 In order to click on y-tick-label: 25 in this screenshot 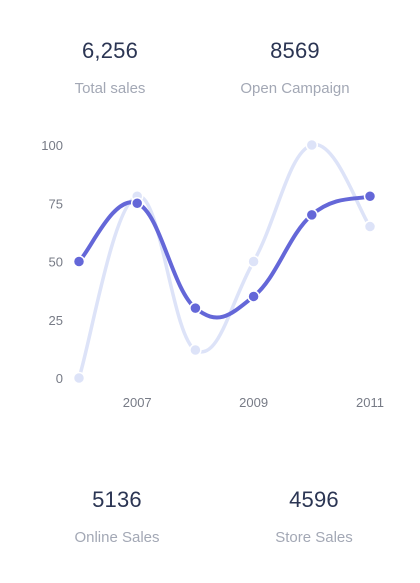, I will do `click(56, 320)`.